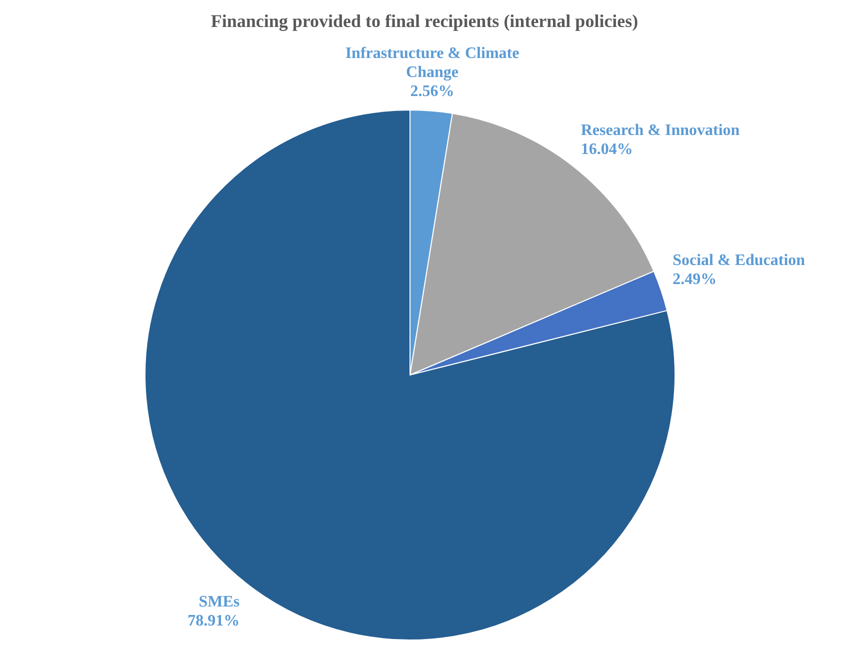 The height and width of the screenshot is (655, 849). I want to click on data-label: 2.49%, so click(694, 279).